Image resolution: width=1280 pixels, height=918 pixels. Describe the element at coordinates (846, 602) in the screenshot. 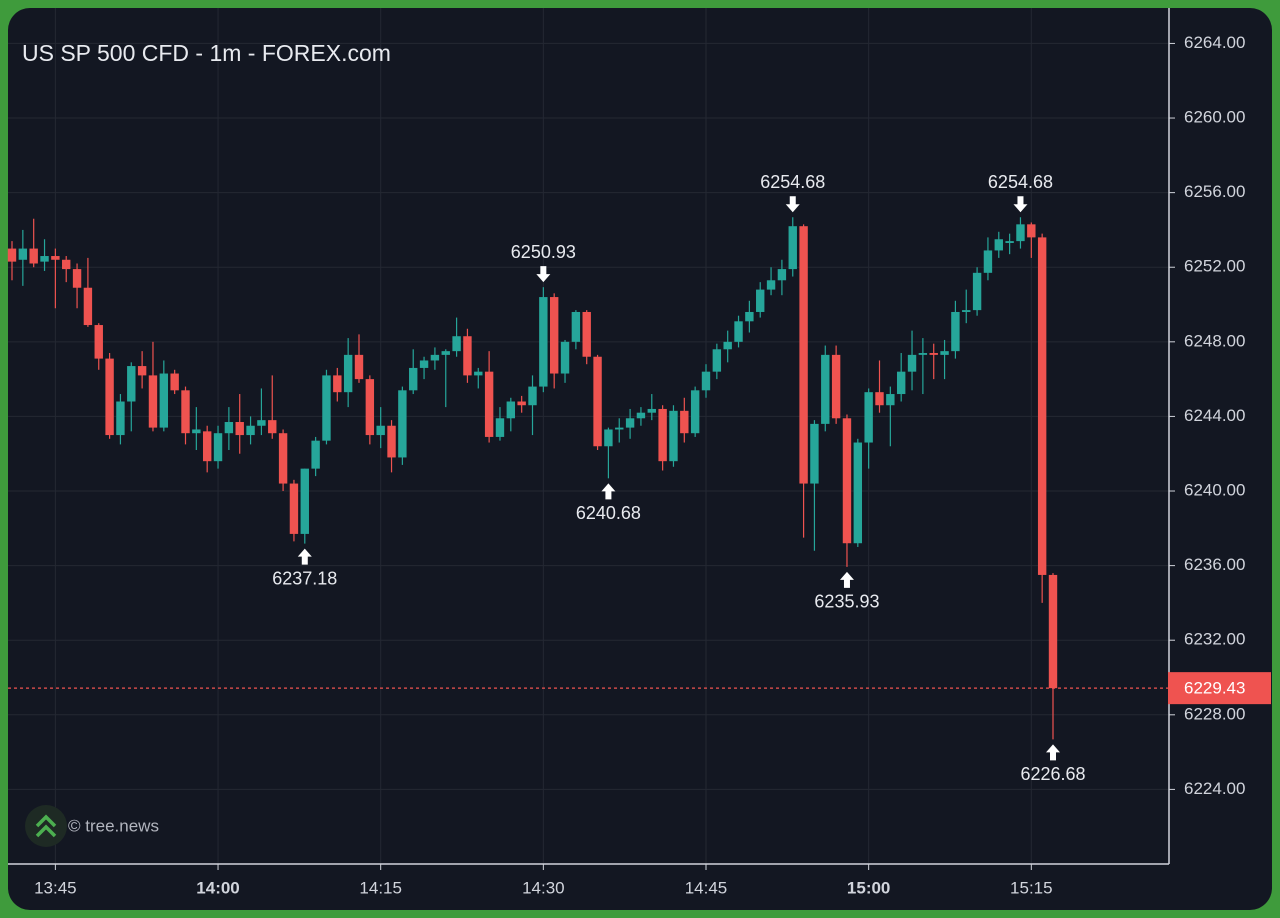

I see `low-label: 6235.93` at that location.